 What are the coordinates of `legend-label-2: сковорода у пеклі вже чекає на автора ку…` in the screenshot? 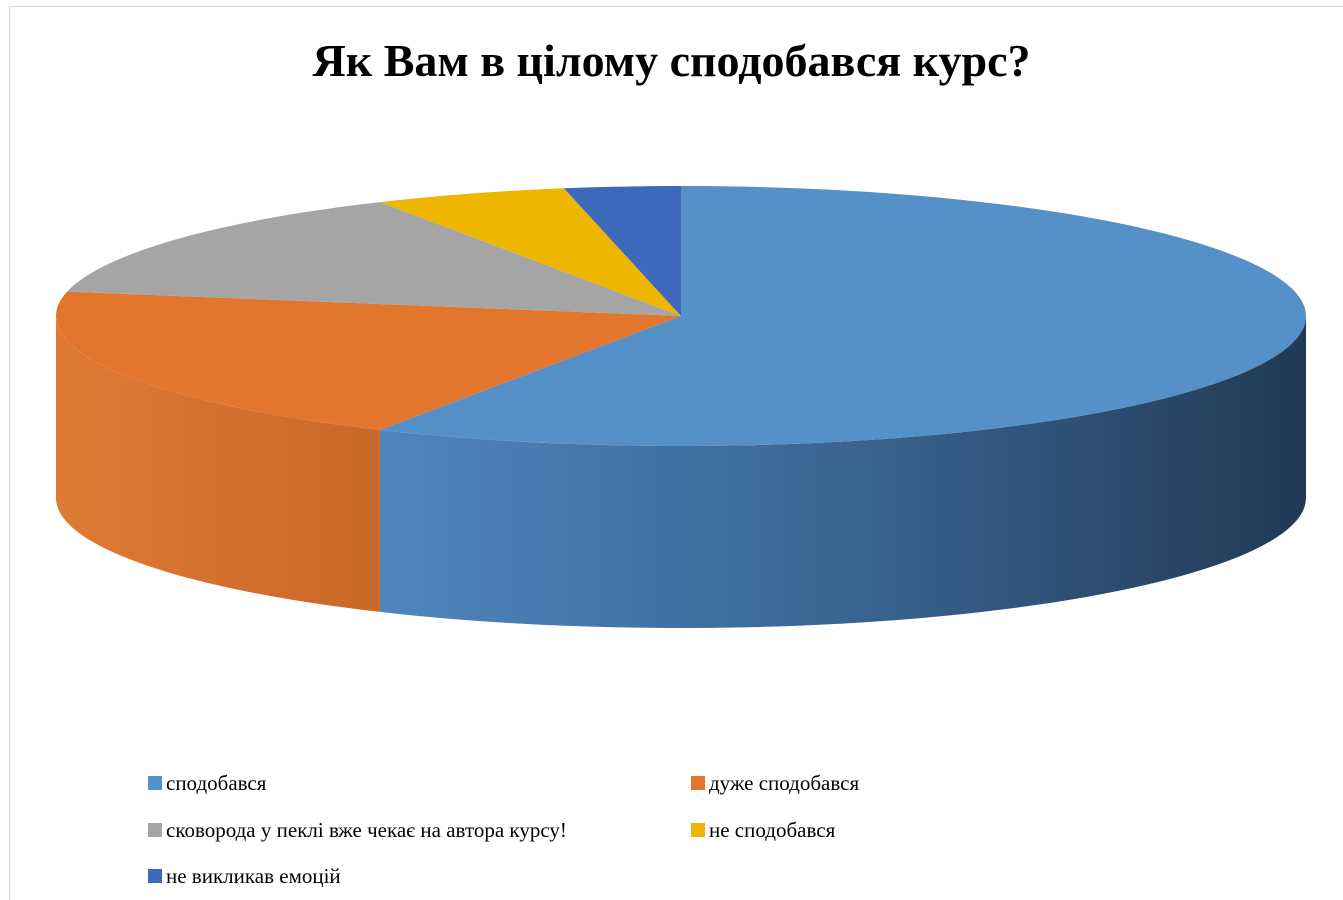 It's located at (366, 829).